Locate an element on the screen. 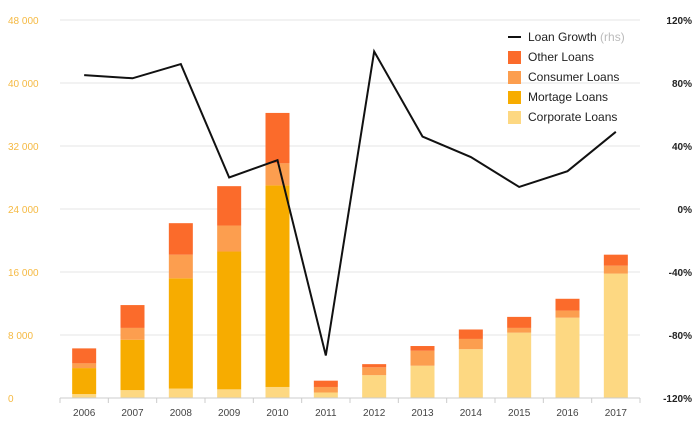  bar-mortage-loans-2010 is located at coordinates (277, 286).